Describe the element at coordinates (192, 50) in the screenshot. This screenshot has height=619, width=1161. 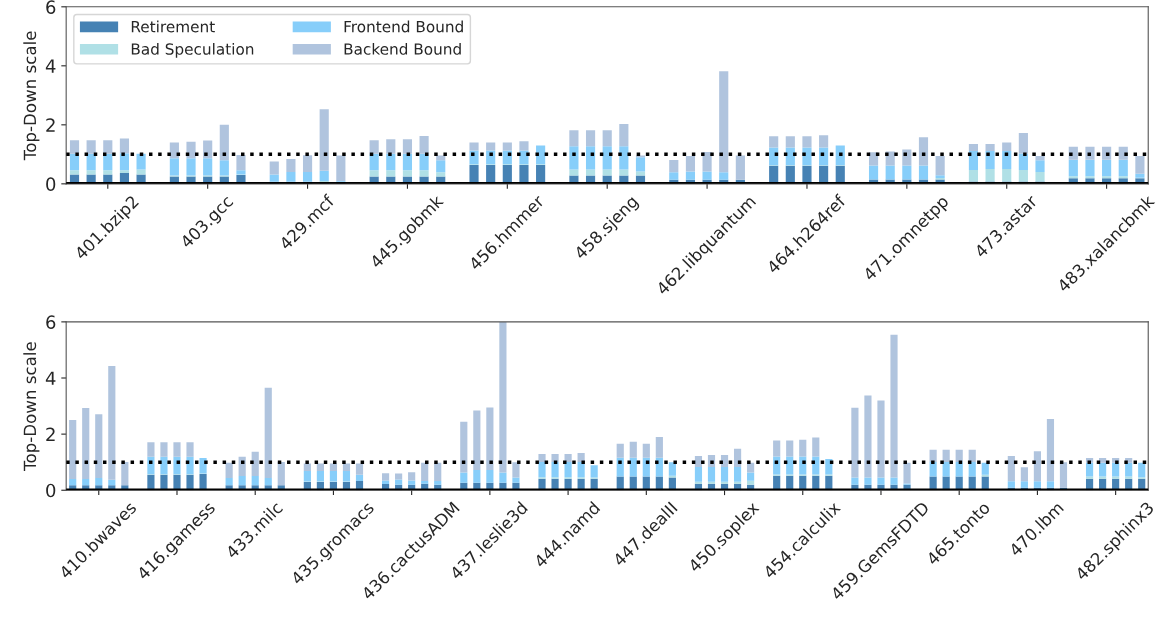
I see `legend-label: Bad Speculation` at that location.